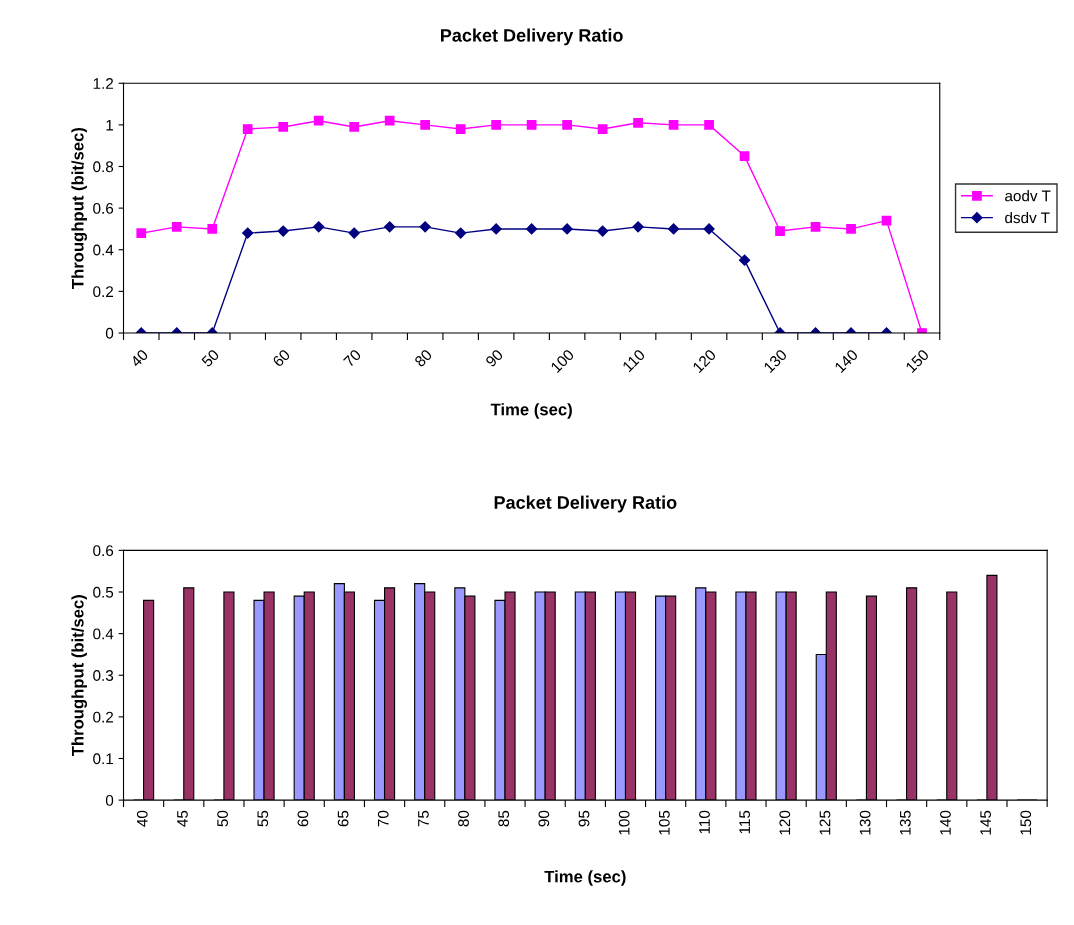 This screenshot has width=1074, height=925. Describe the element at coordinates (986, 822) in the screenshot. I see `x-tick-label: 145` at that location.